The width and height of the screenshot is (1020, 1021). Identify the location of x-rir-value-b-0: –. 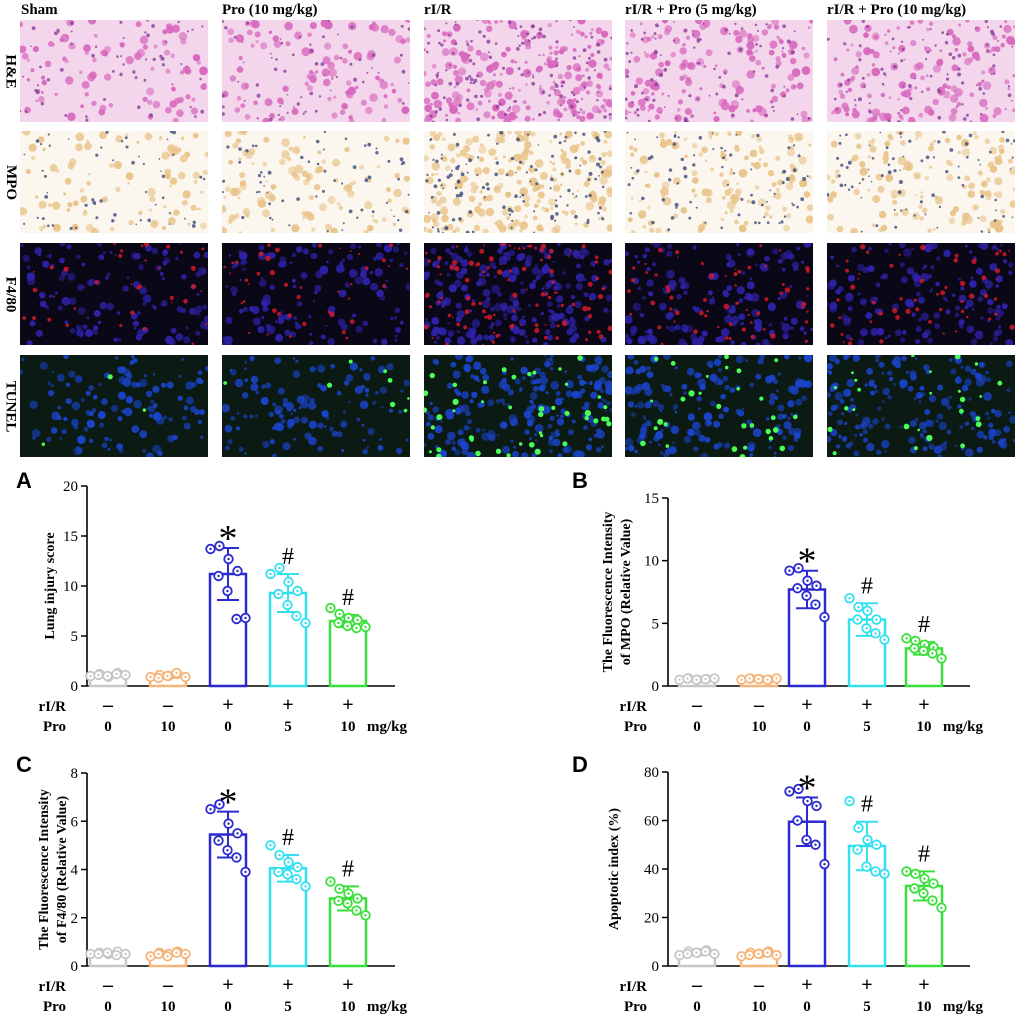
(697, 705).